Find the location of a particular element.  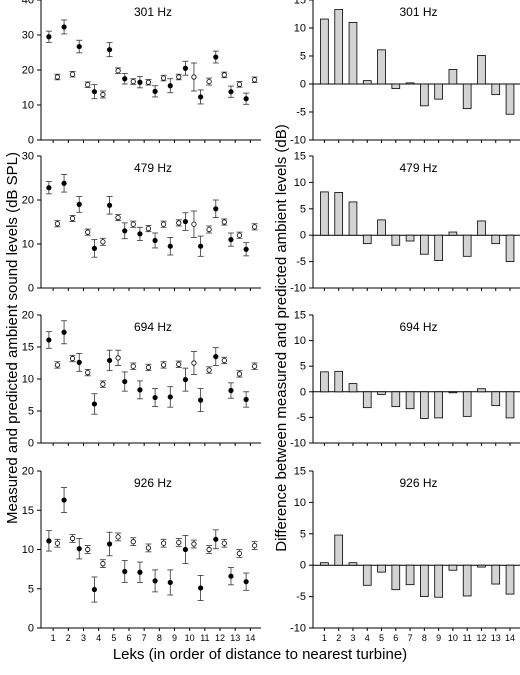

y-tick-label: 20 is located at coordinates (28, 71).